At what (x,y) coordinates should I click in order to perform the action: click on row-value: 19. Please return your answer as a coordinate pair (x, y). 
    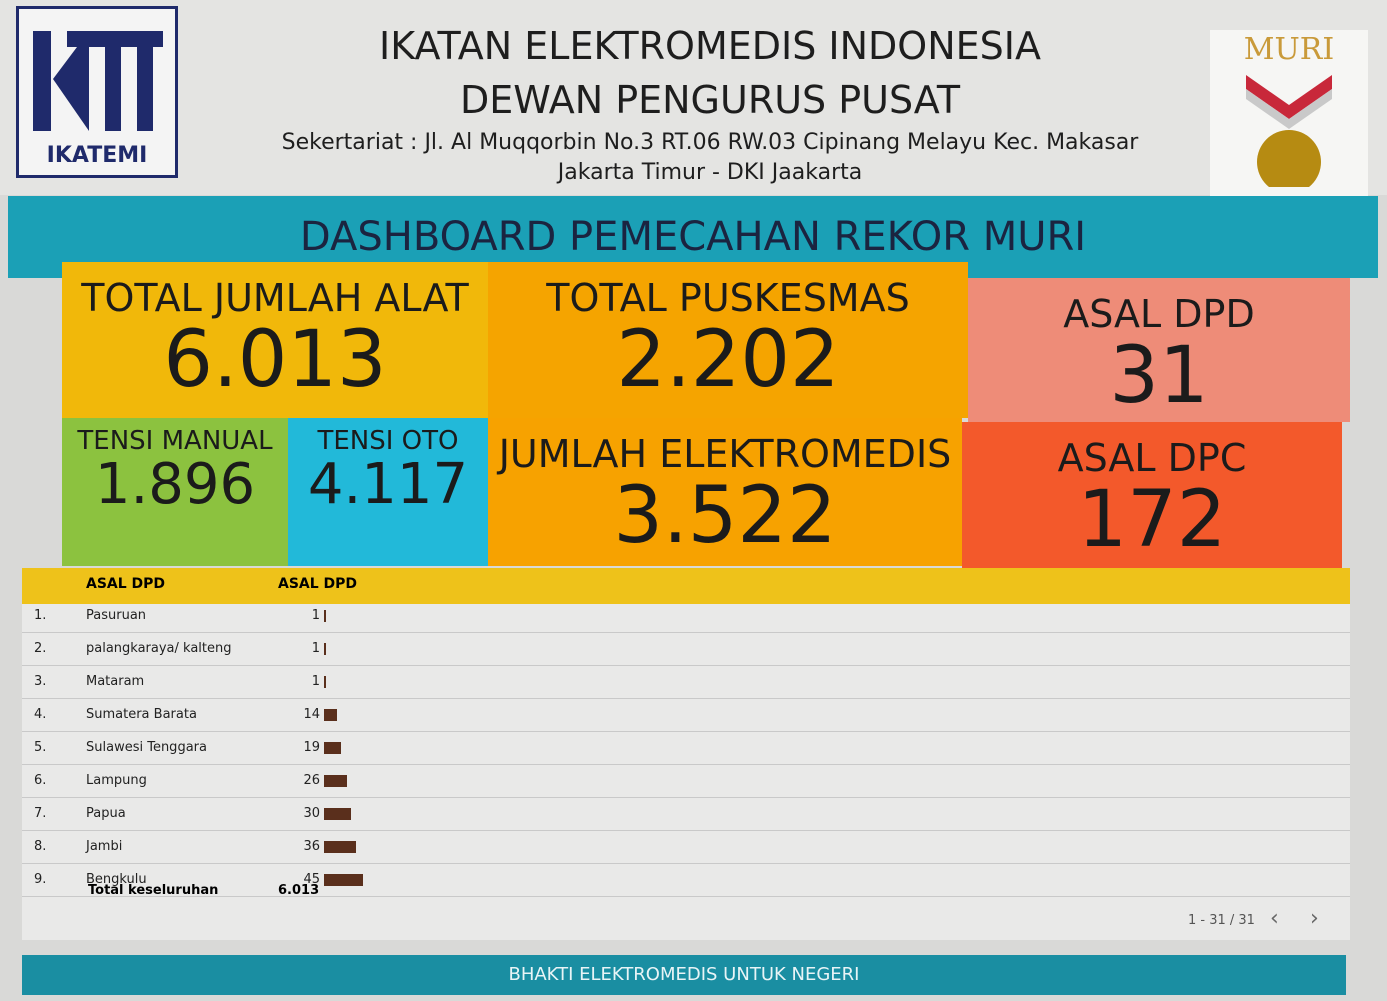
    Looking at the image, I should click on (311, 747).